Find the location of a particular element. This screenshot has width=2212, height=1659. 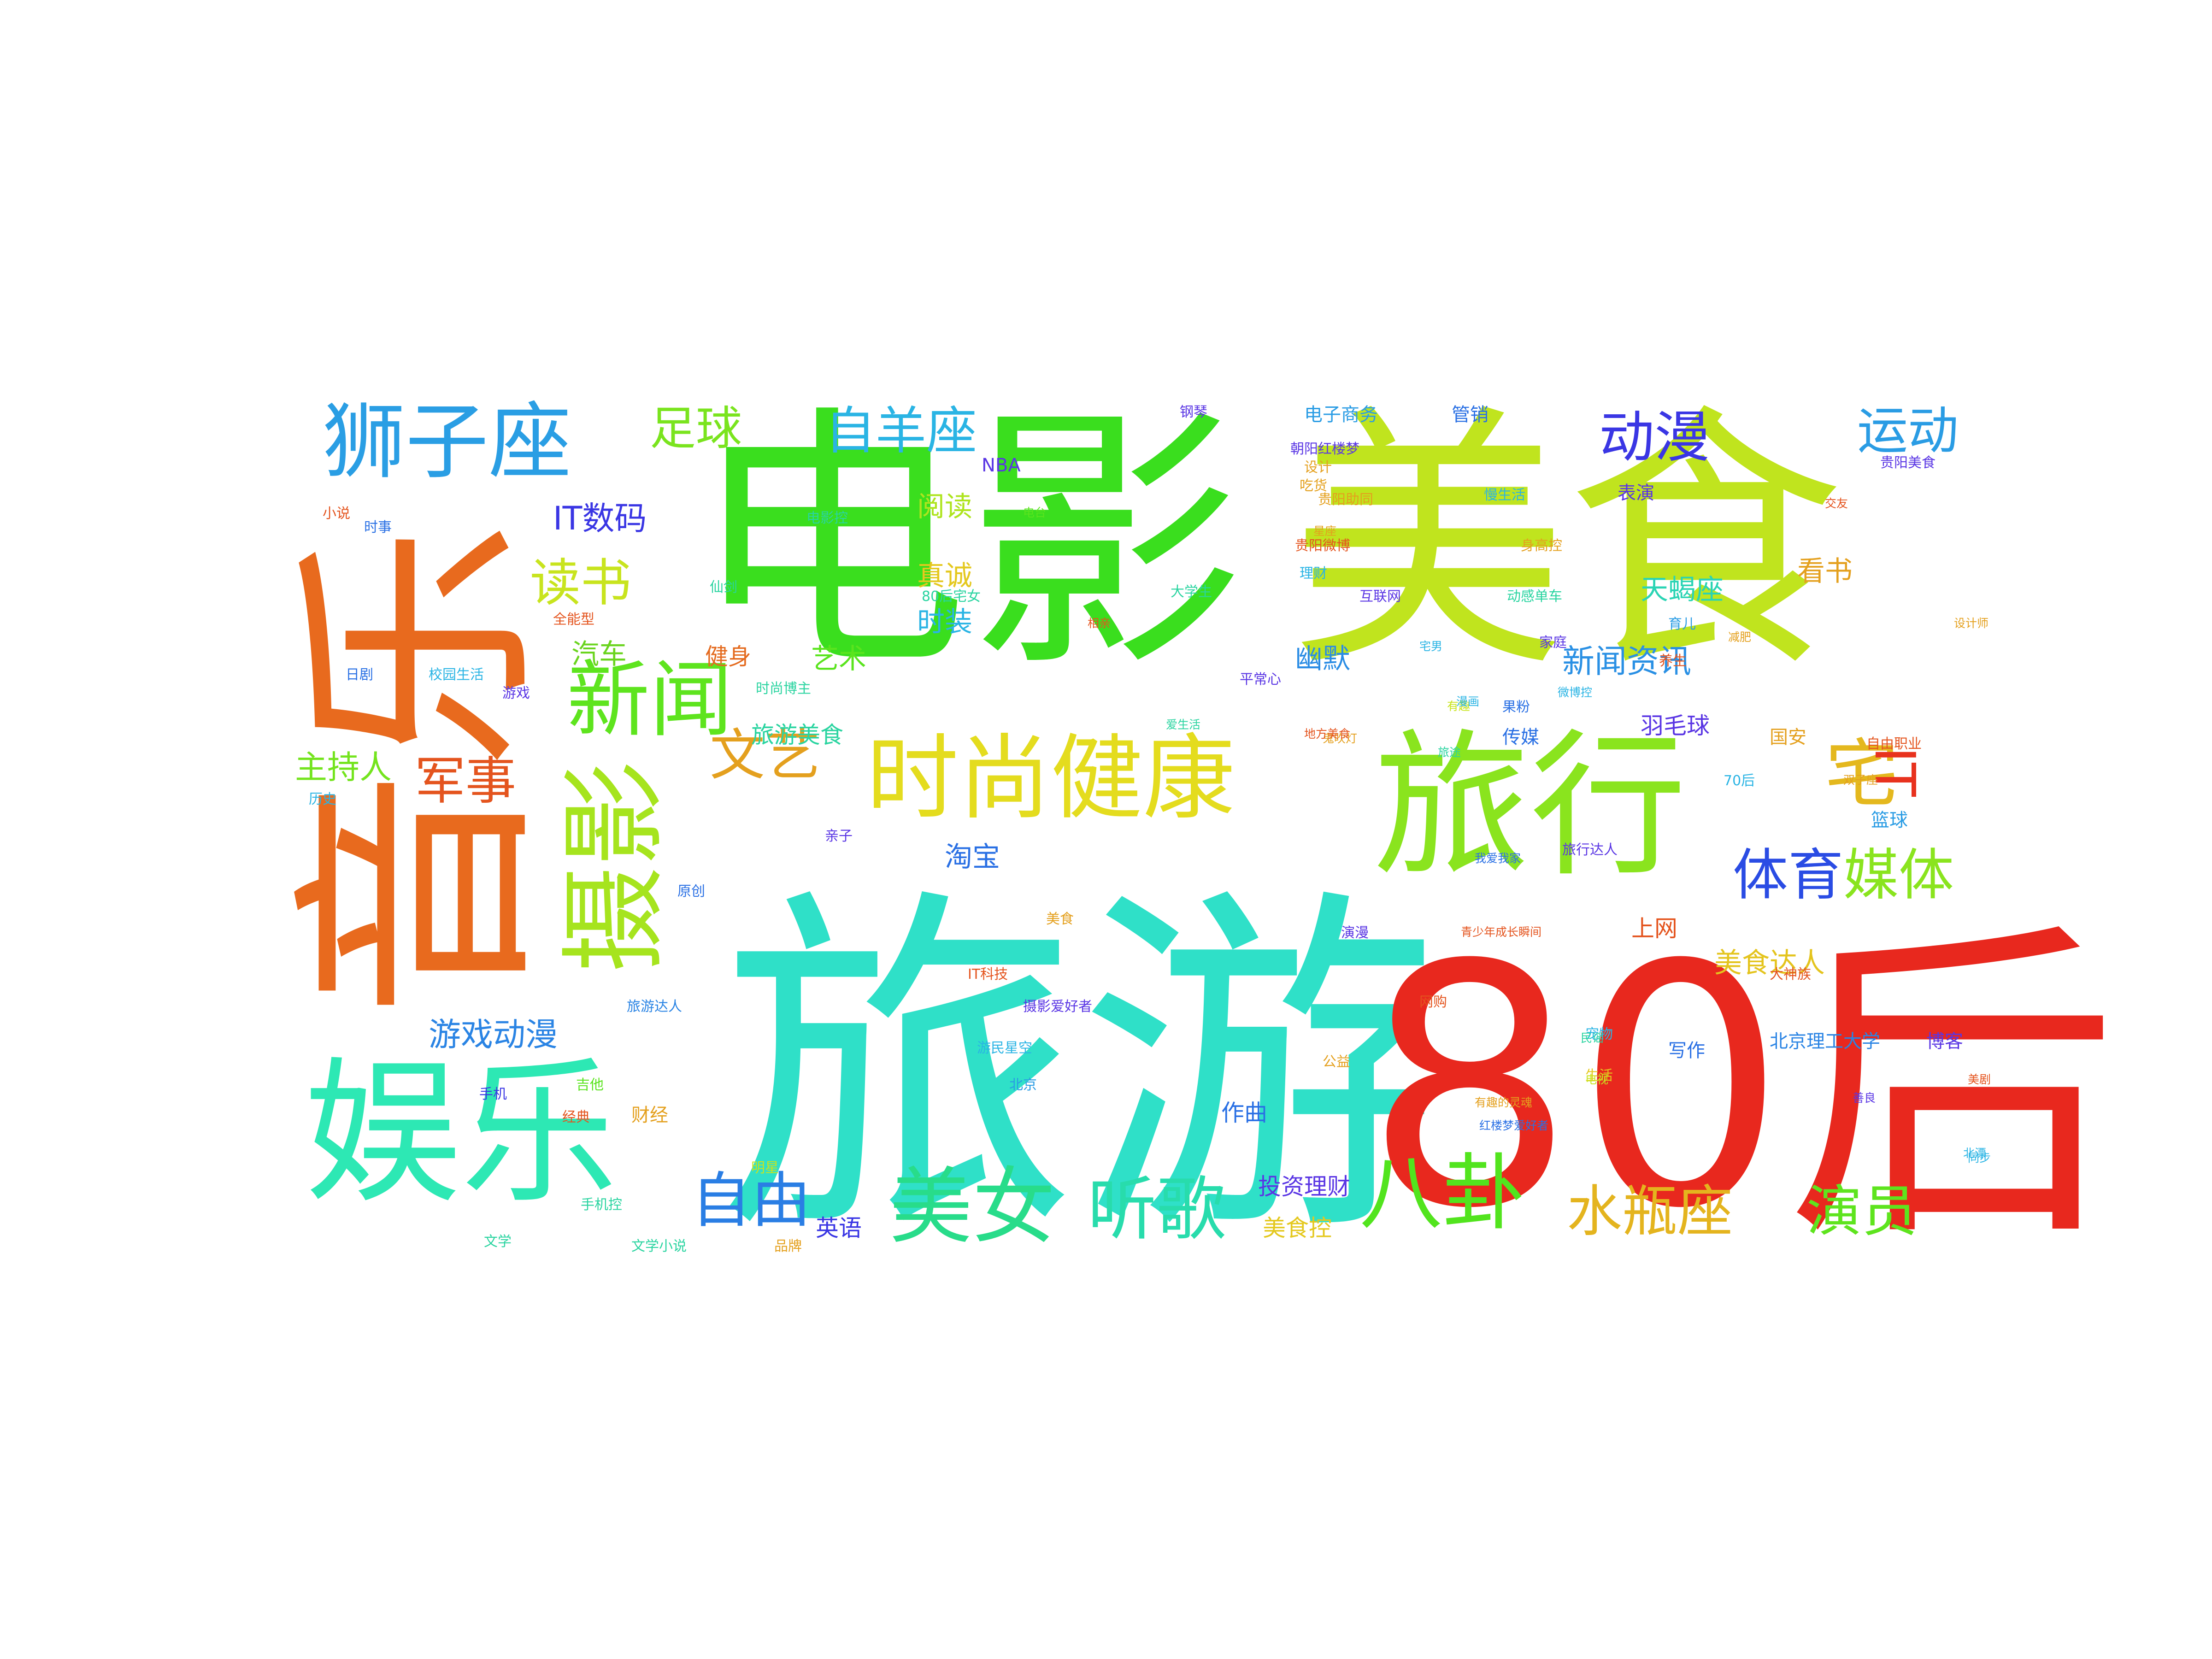

word-kanshu: 看书 is located at coordinates (1825, 571).